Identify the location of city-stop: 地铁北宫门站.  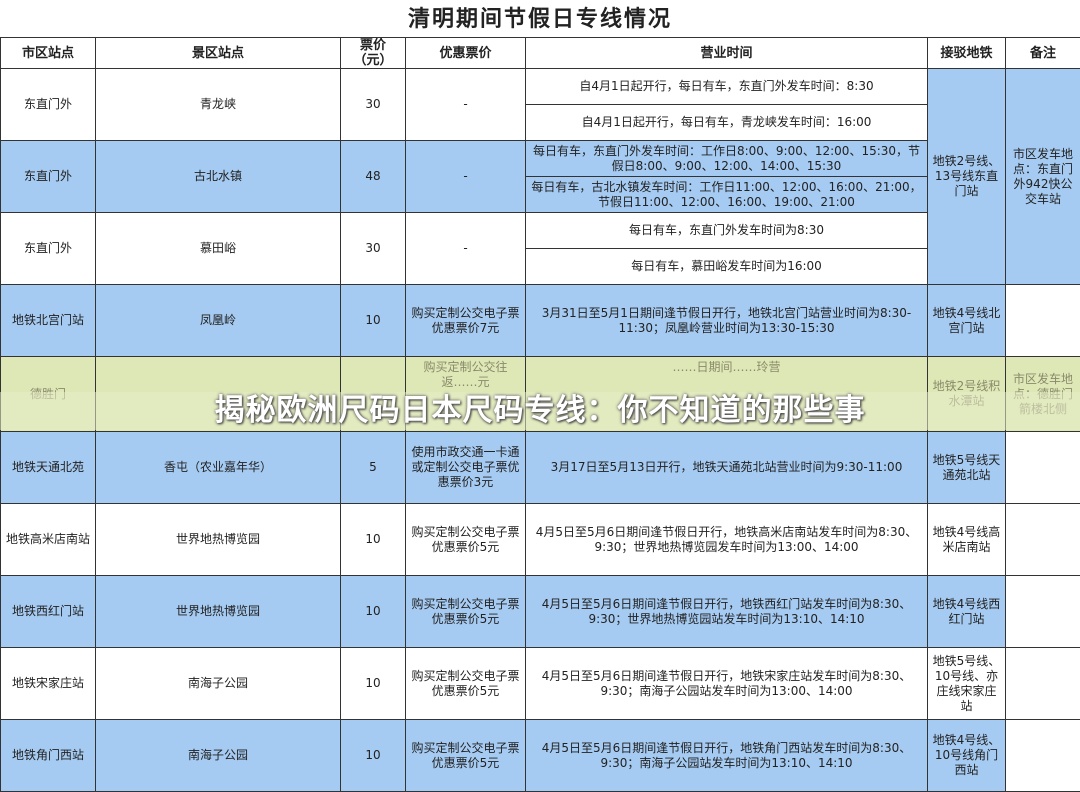
(48, 321).